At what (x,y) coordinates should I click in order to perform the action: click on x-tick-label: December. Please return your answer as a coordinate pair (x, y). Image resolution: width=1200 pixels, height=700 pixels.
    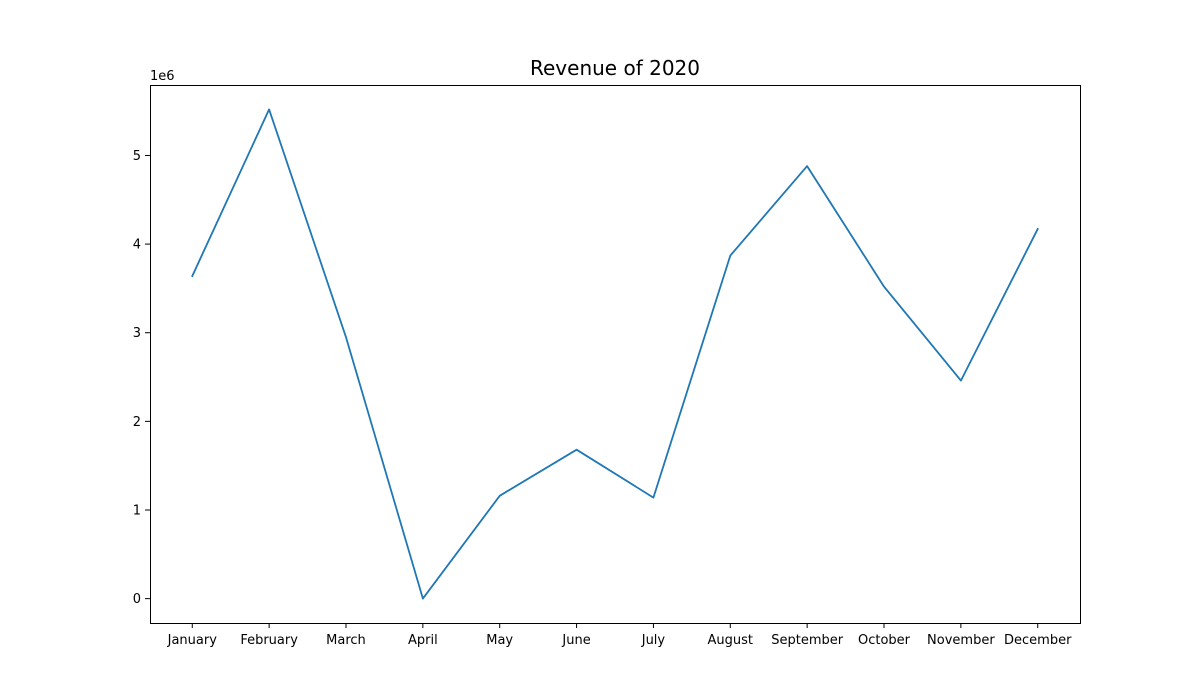
    Looking at the image, I should click on (1038, 640).